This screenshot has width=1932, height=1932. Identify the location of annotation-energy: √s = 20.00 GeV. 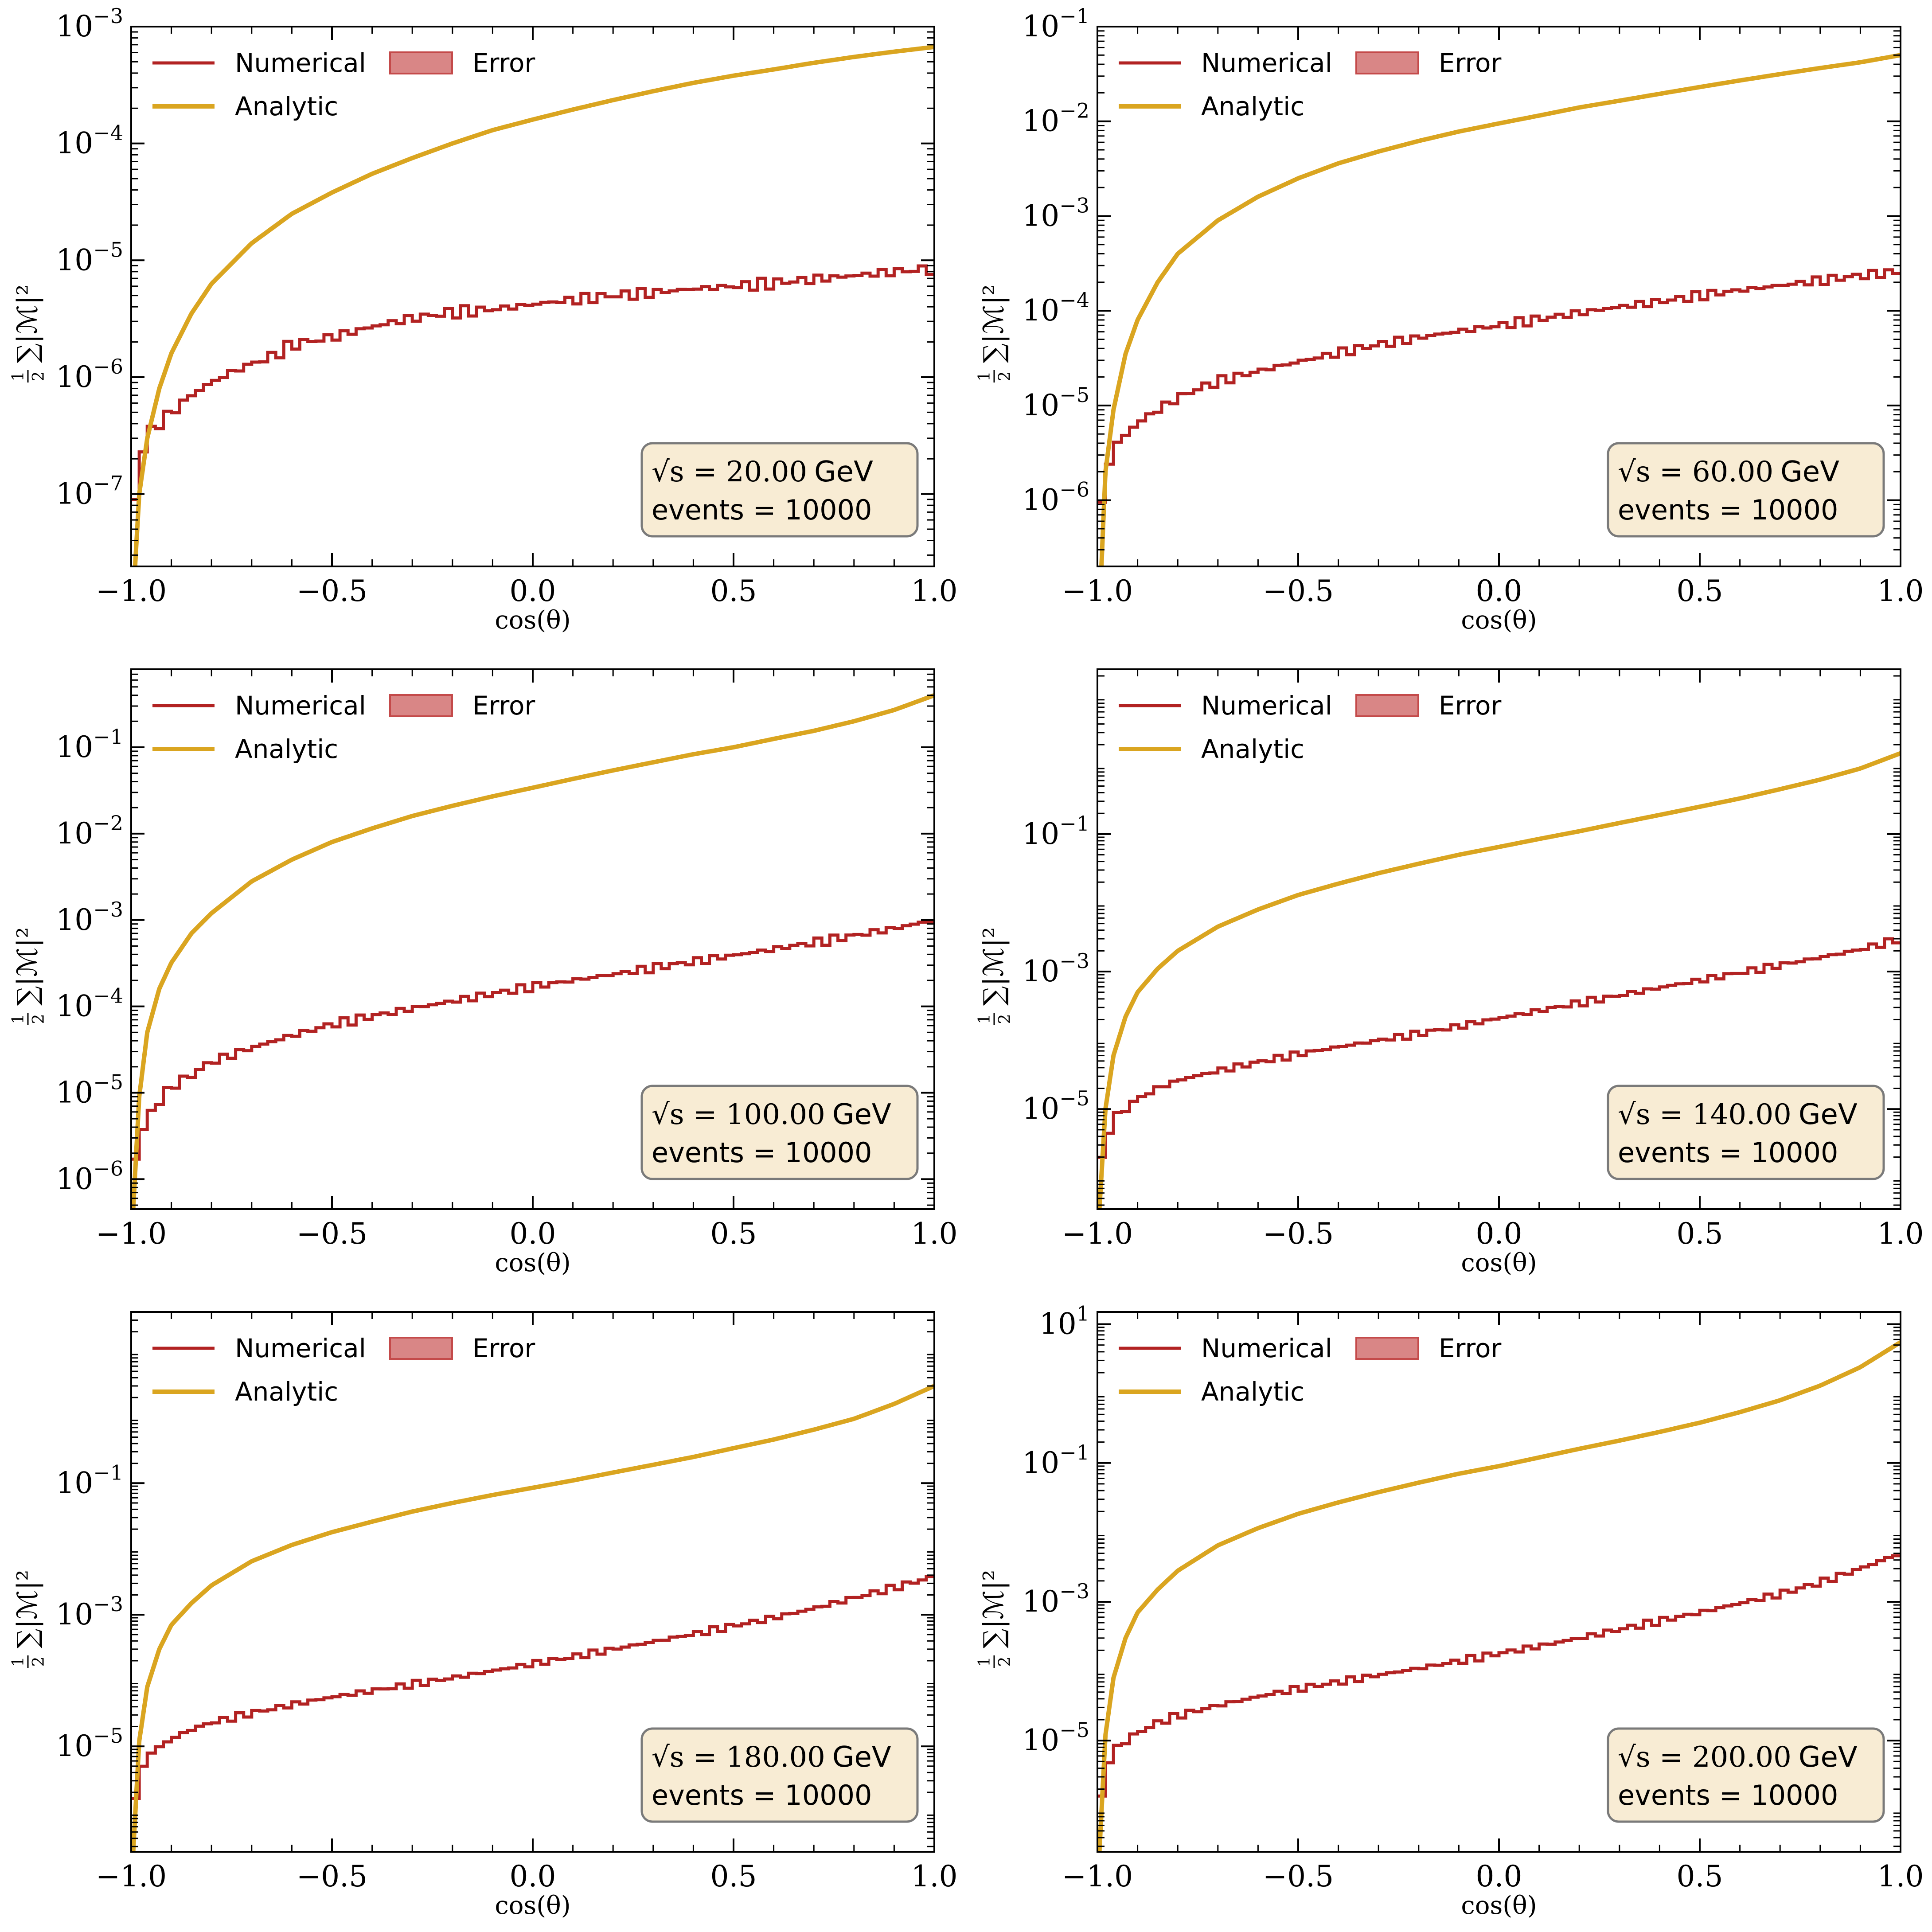
(762, 472).